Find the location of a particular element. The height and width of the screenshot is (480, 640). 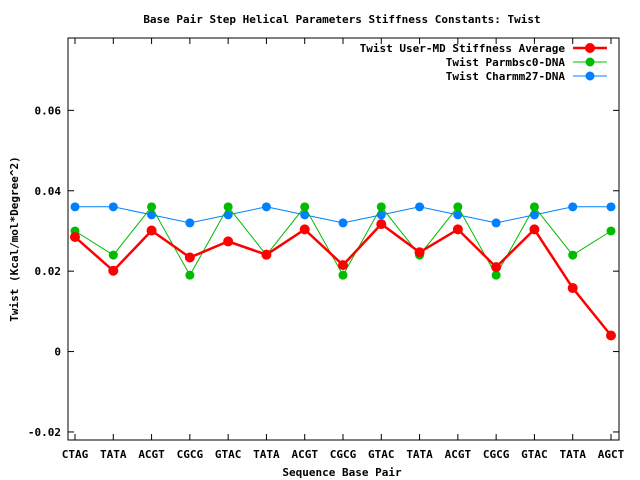

y-tick-label: 0.06 is located at coordinates (48, 110).